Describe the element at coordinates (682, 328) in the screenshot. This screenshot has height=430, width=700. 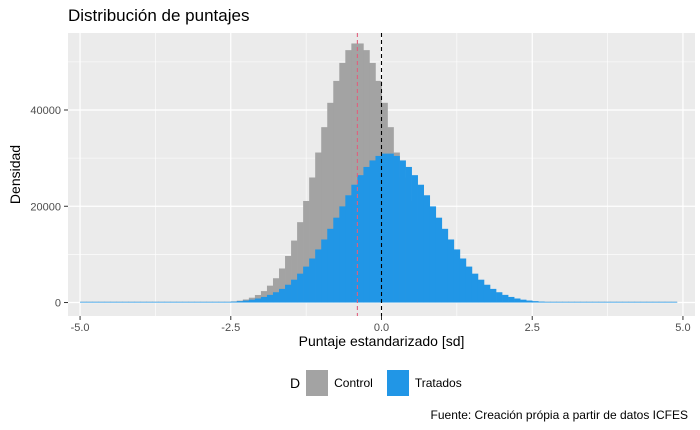
I see `x-tick-label: 5.0` at that location.